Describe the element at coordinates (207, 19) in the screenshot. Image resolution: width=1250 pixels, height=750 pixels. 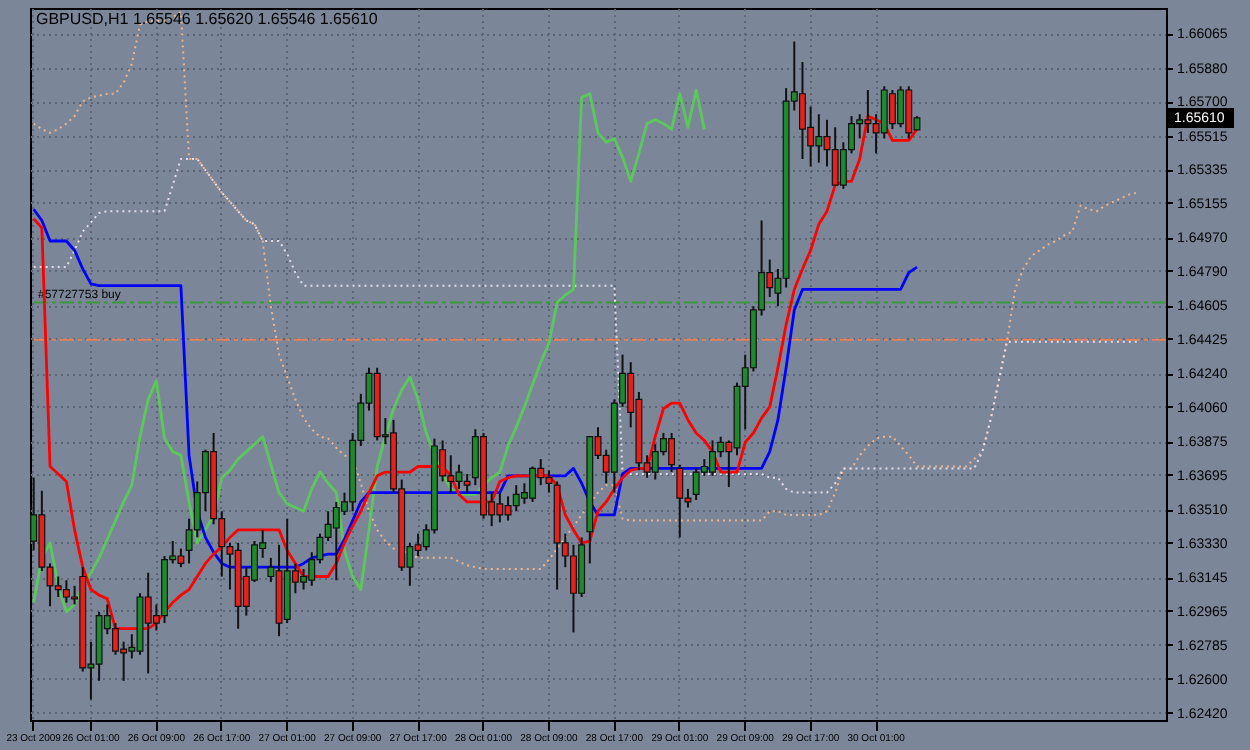
I see `chart-title: GBPUSD,H1 1.65546 1.65620 1.65546 1.65610` at that location.